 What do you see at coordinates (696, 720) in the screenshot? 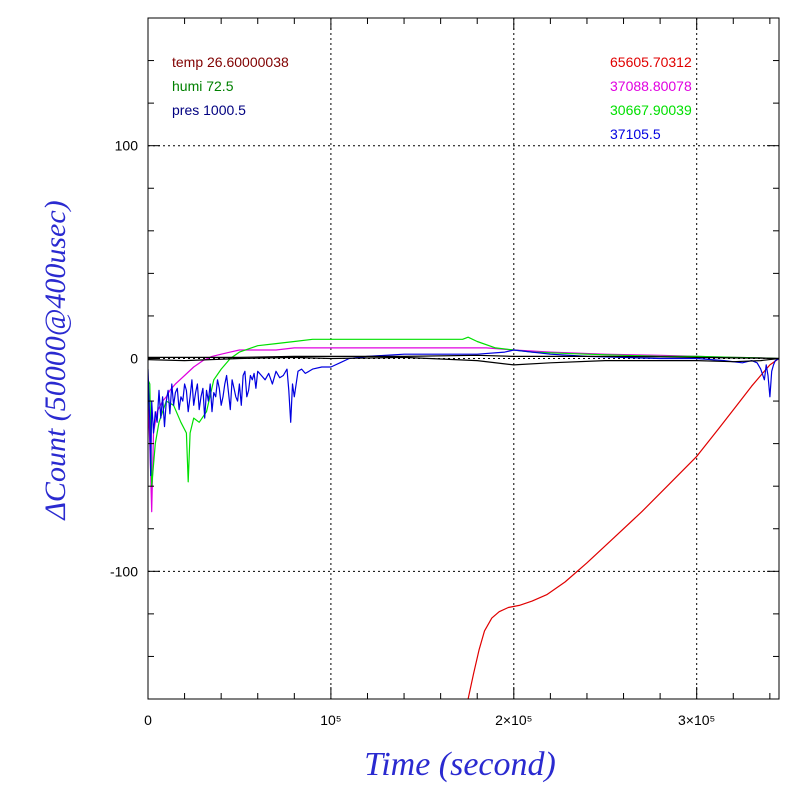
I see `x-tick-label: 3×10⁵` at bounding box center [696, 720].